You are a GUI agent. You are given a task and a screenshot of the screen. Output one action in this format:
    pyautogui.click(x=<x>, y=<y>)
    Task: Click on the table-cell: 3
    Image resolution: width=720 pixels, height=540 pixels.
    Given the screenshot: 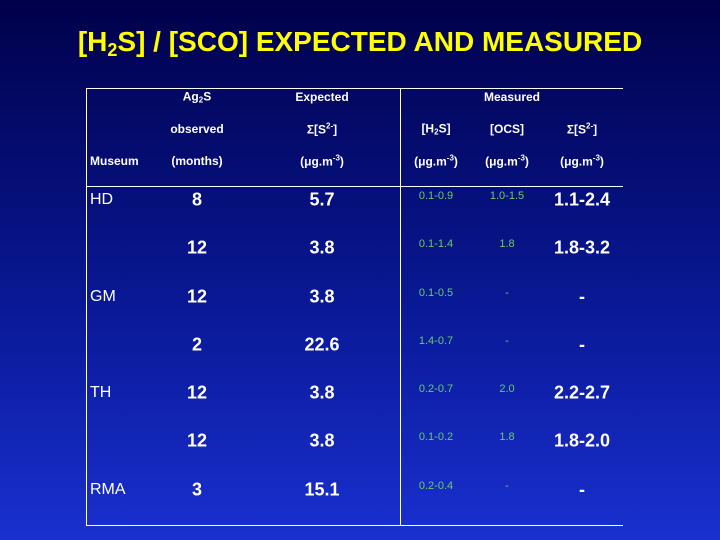 What is the action you would take?
    pyautogui.click(x=197, y=489)
    